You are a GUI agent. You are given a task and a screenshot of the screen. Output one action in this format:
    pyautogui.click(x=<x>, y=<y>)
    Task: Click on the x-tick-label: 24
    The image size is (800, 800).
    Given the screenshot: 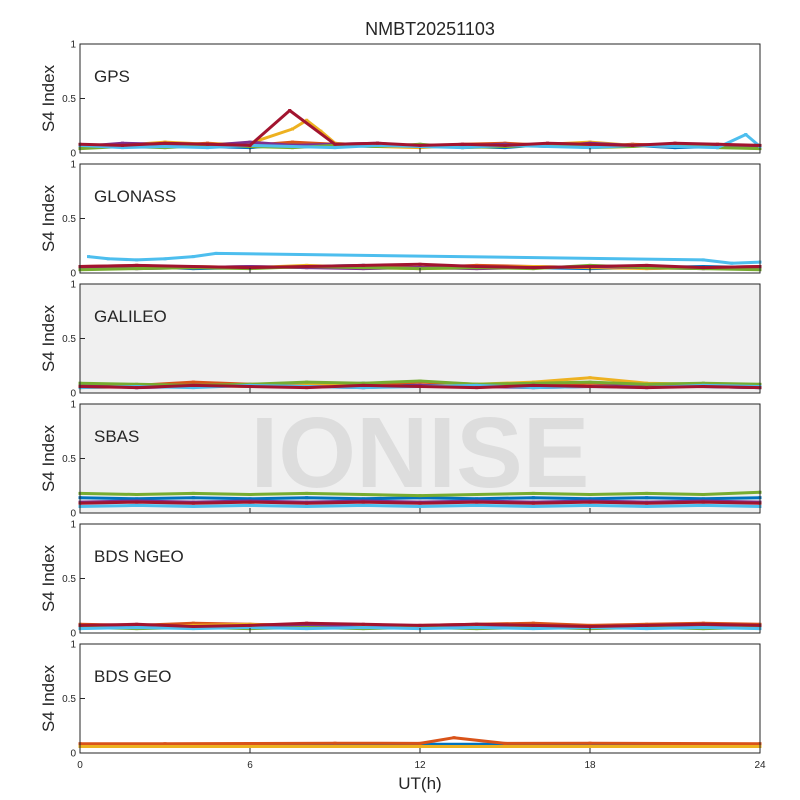 What is the action you would take?
    pyautogui.click(x=760, y=765)
    